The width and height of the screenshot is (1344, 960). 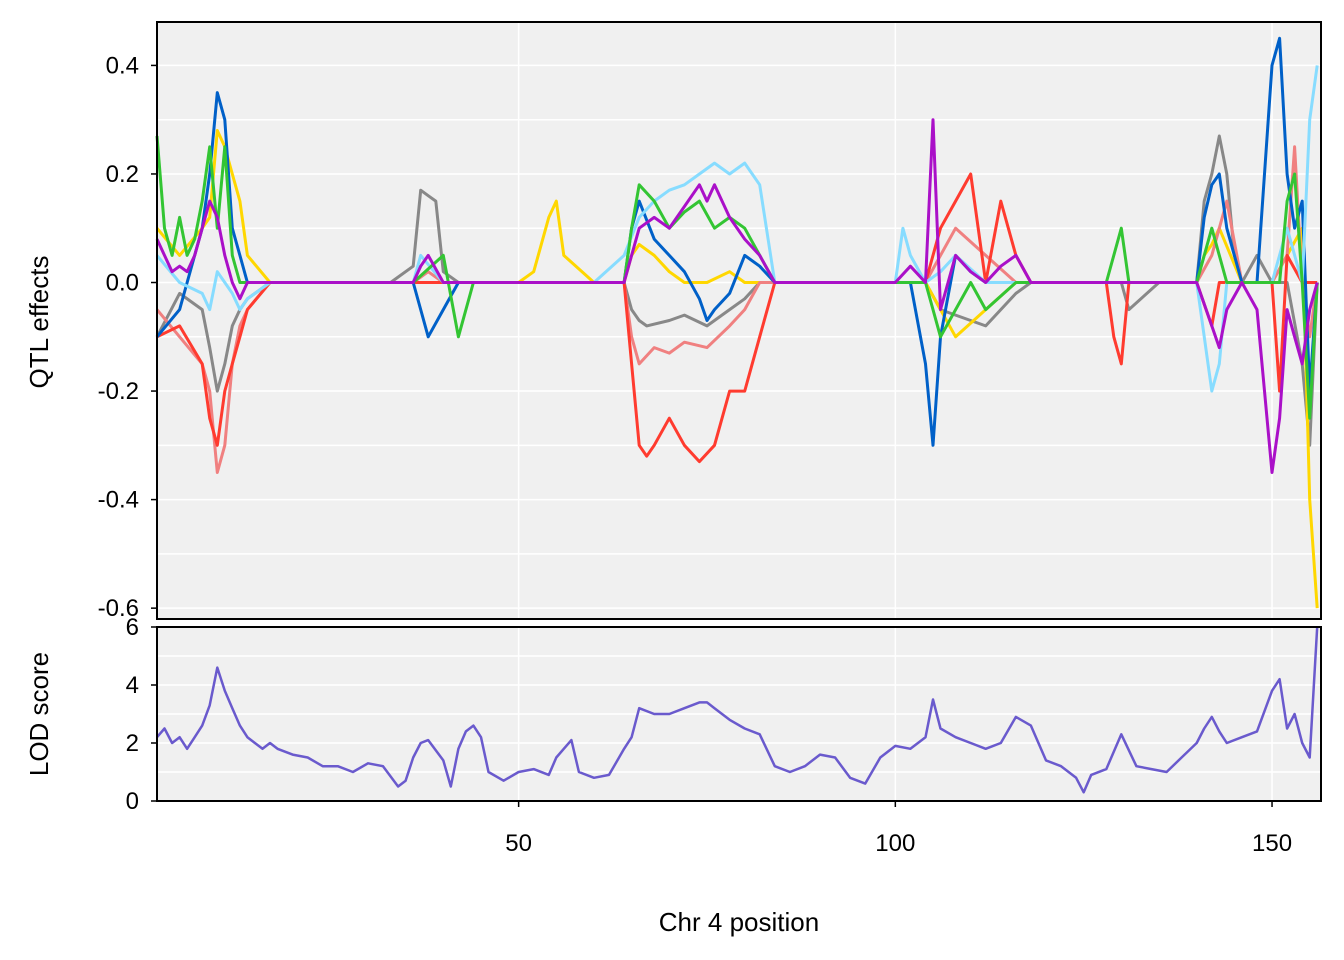 I want to click on lod-y-ticks: 0 2 4 6, so click(x=141, y=714).